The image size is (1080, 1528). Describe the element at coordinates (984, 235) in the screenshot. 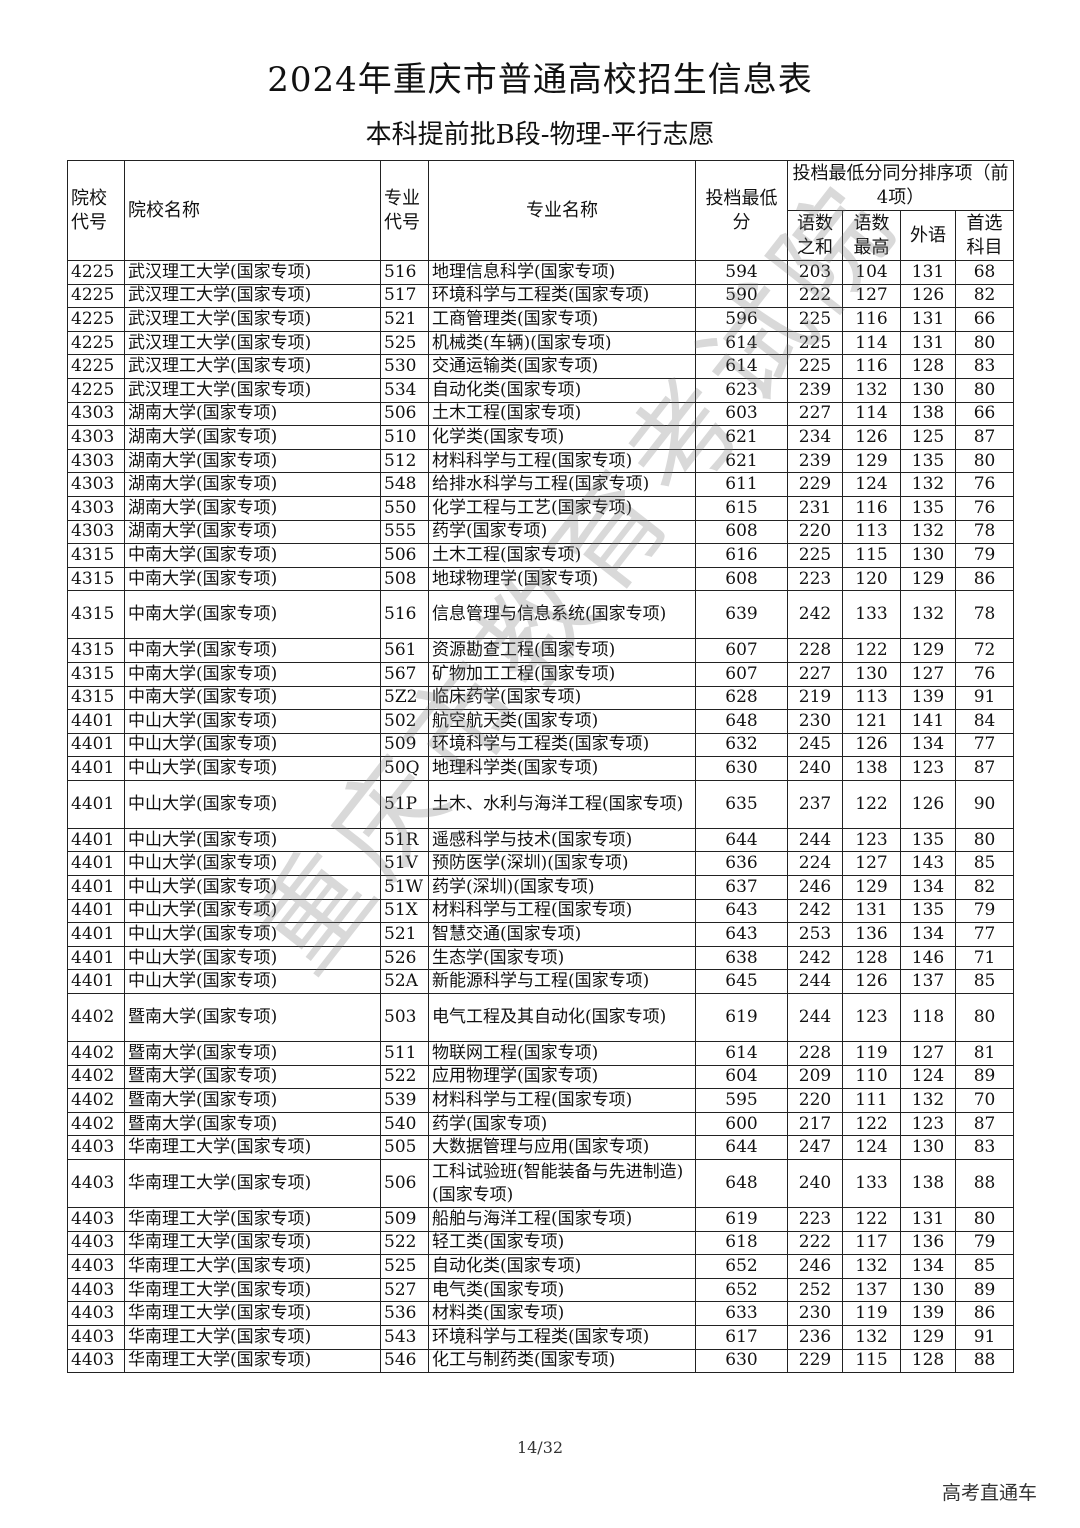

I see `header-first-subject: 首选科目` at that location.